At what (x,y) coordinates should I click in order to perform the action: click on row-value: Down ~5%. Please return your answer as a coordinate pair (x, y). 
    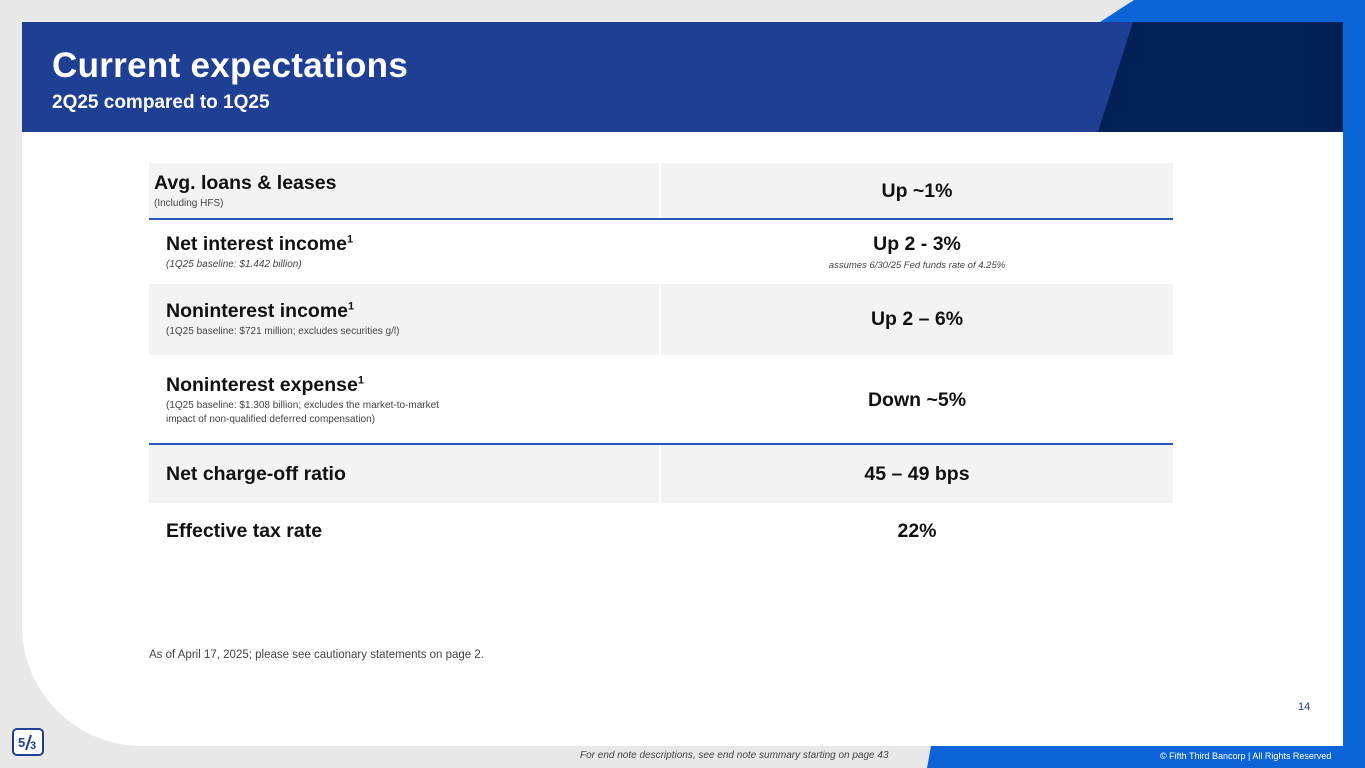
    Looking at the image, I should click on (917, 399).